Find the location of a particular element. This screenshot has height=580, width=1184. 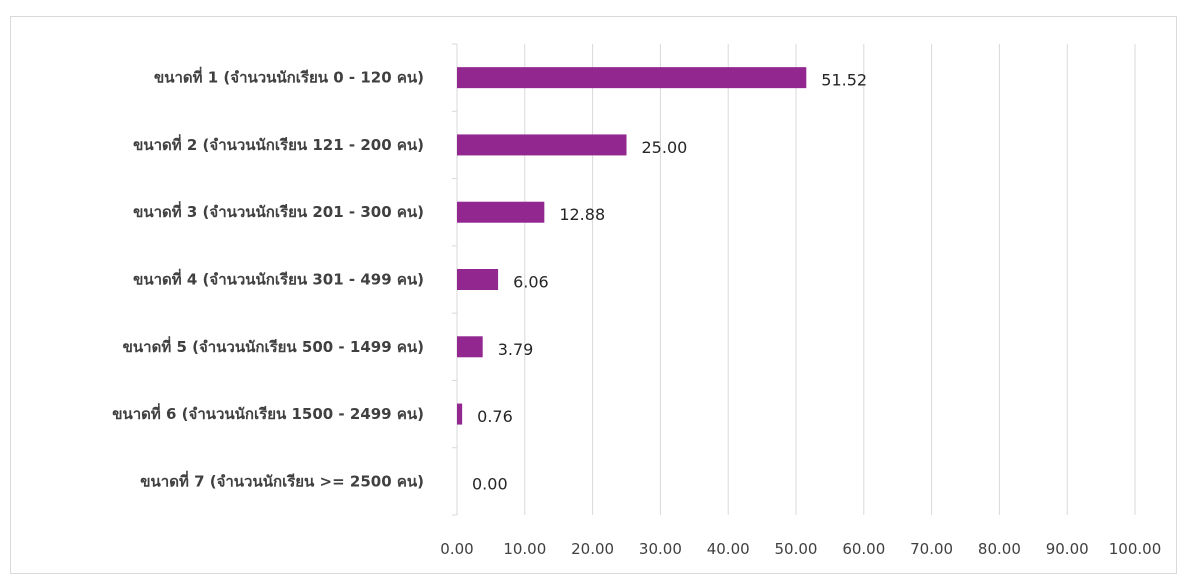

x-tick-label-4: 40.00 is located at coordinates (728, 549).